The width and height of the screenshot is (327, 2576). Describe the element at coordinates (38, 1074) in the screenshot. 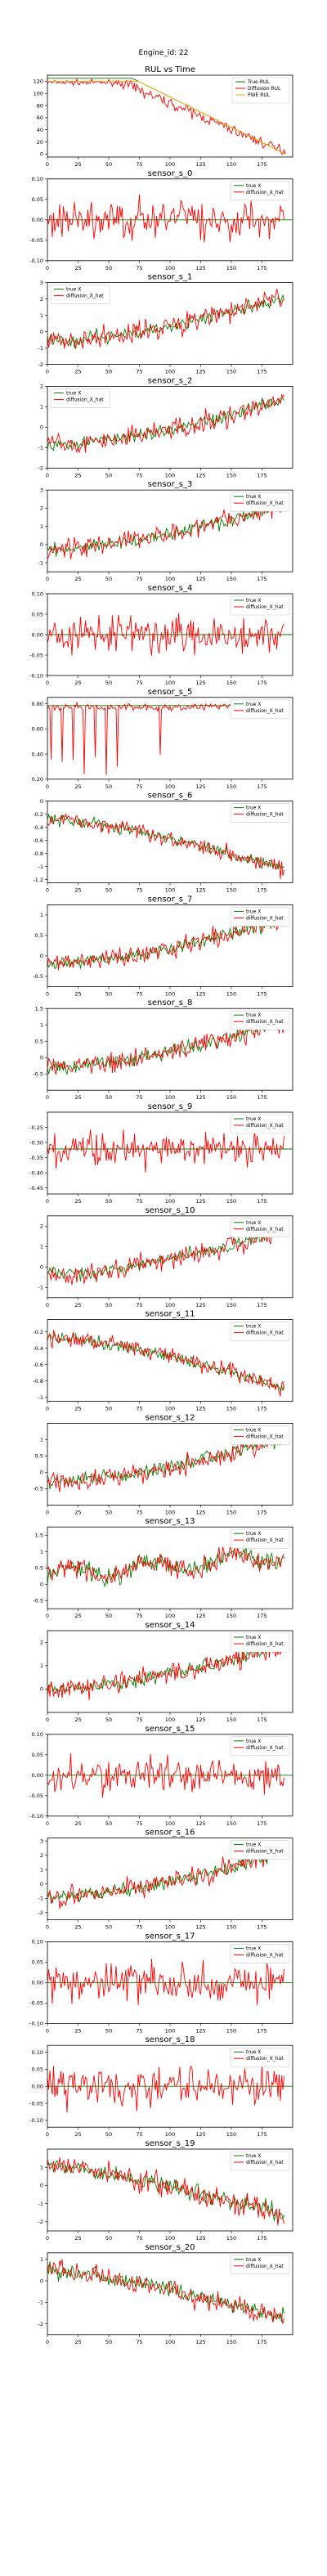

I see `y-tick-label: -0.5` at that location.